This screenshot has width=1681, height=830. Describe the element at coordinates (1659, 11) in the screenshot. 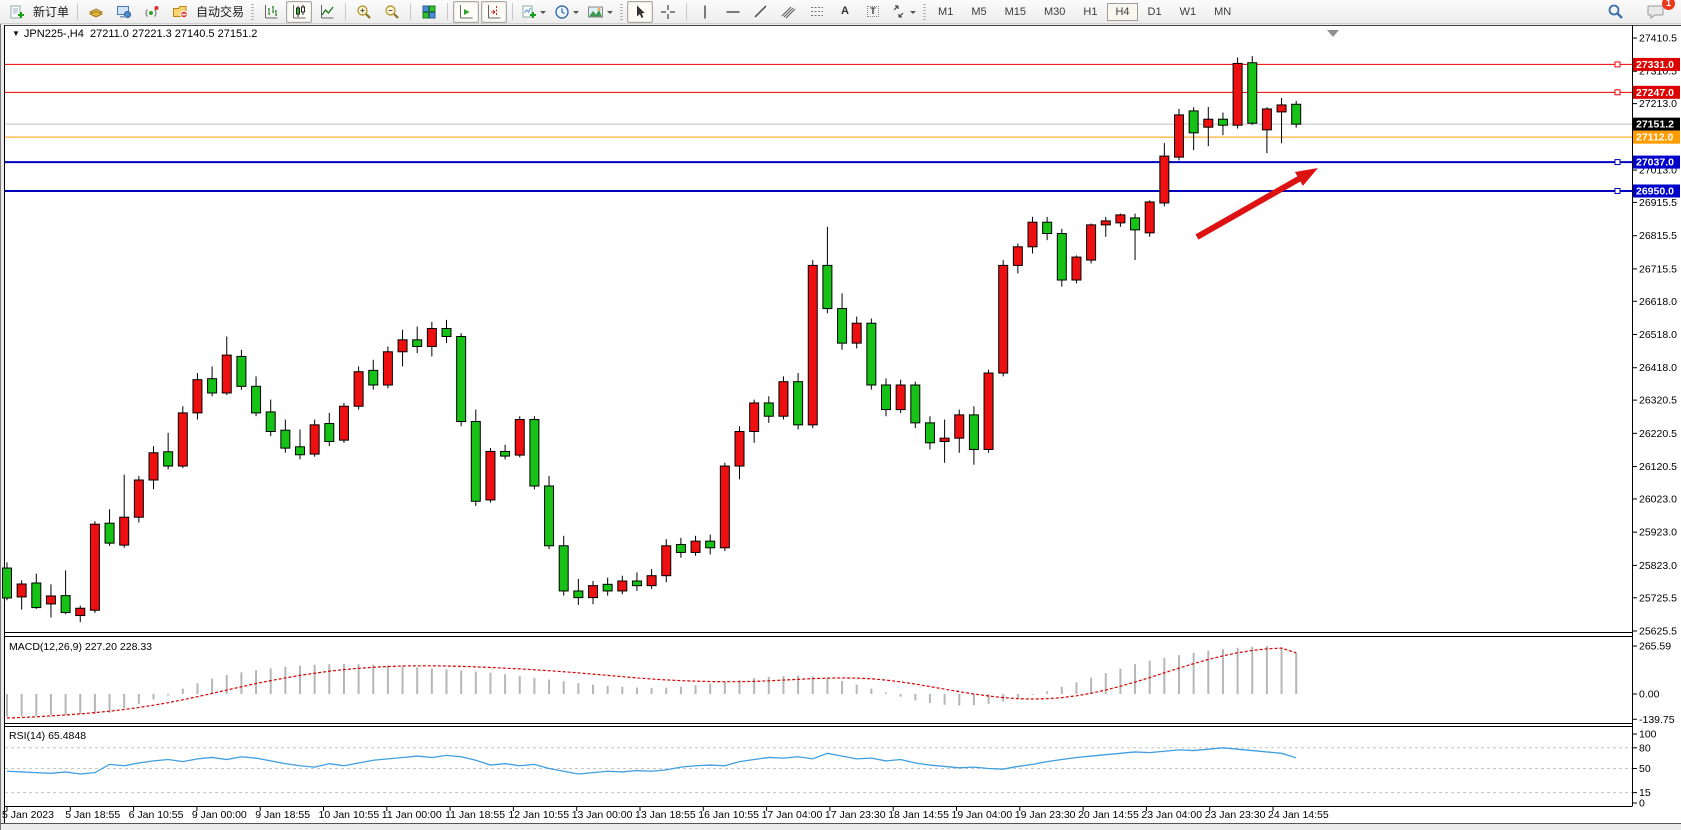

I see `notifications-button: 1` at that location.